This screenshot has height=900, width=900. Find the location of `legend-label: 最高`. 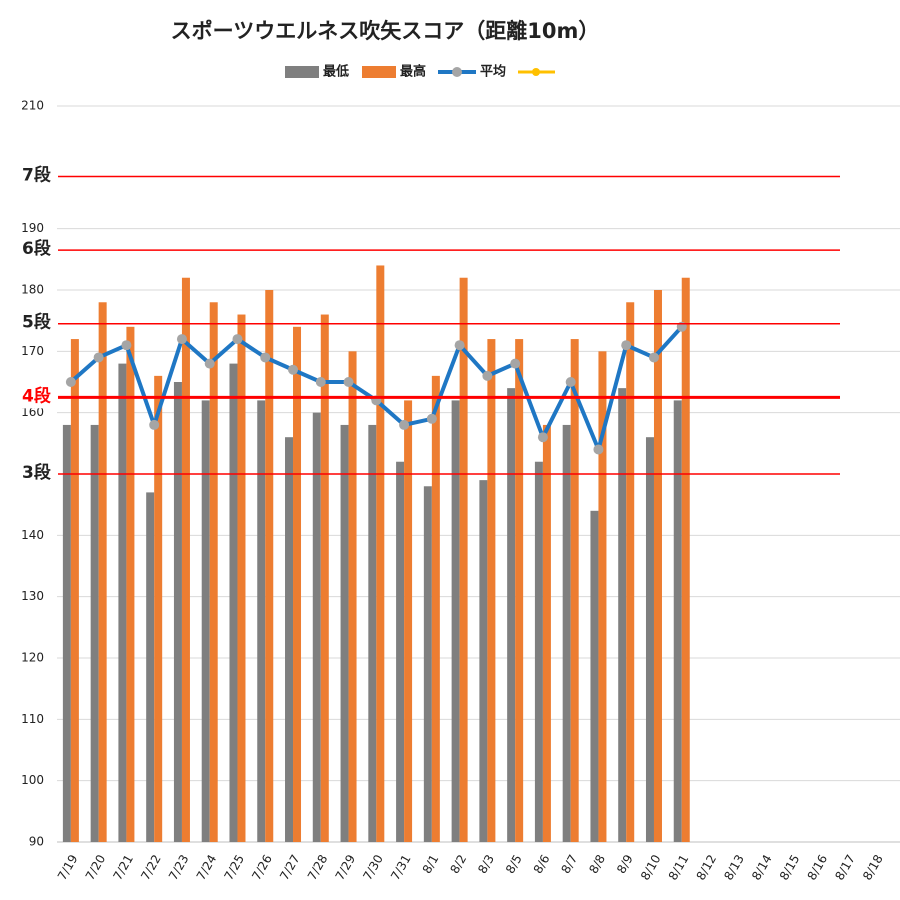

legend-label: 最高 is located at coordinates (413, 72).